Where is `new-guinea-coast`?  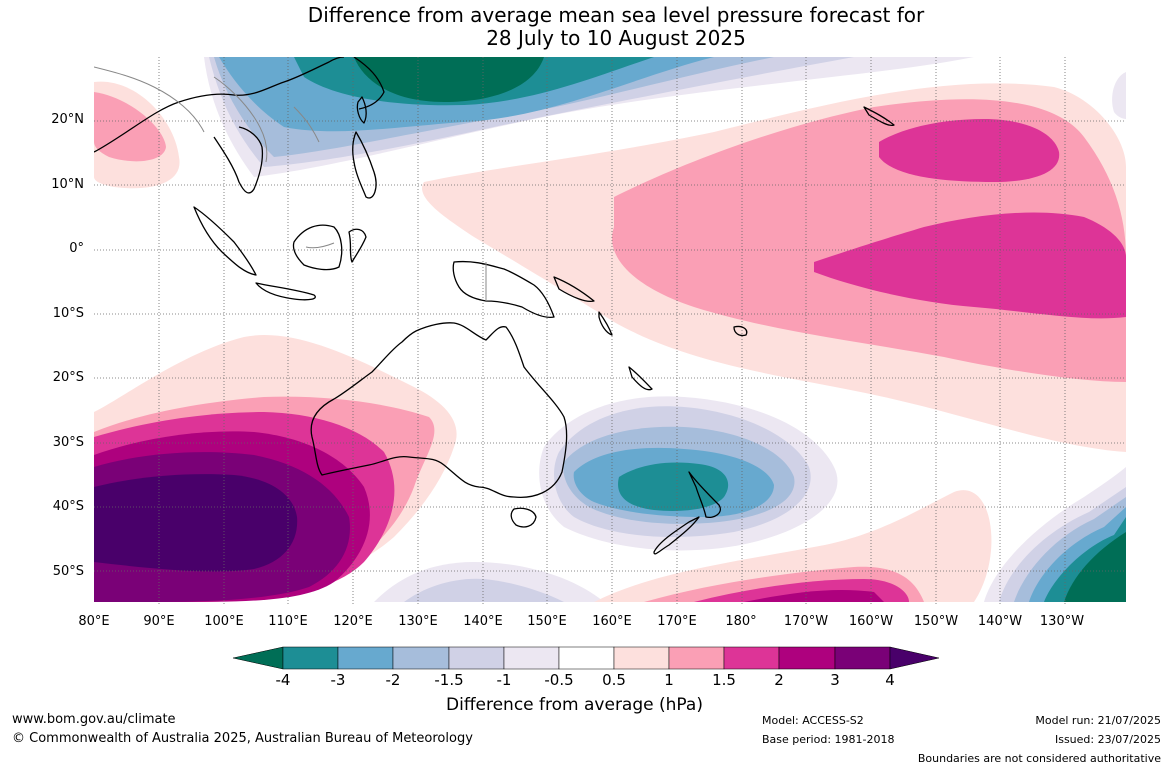
new-guinea-coast is located at coordinates (503, 289).